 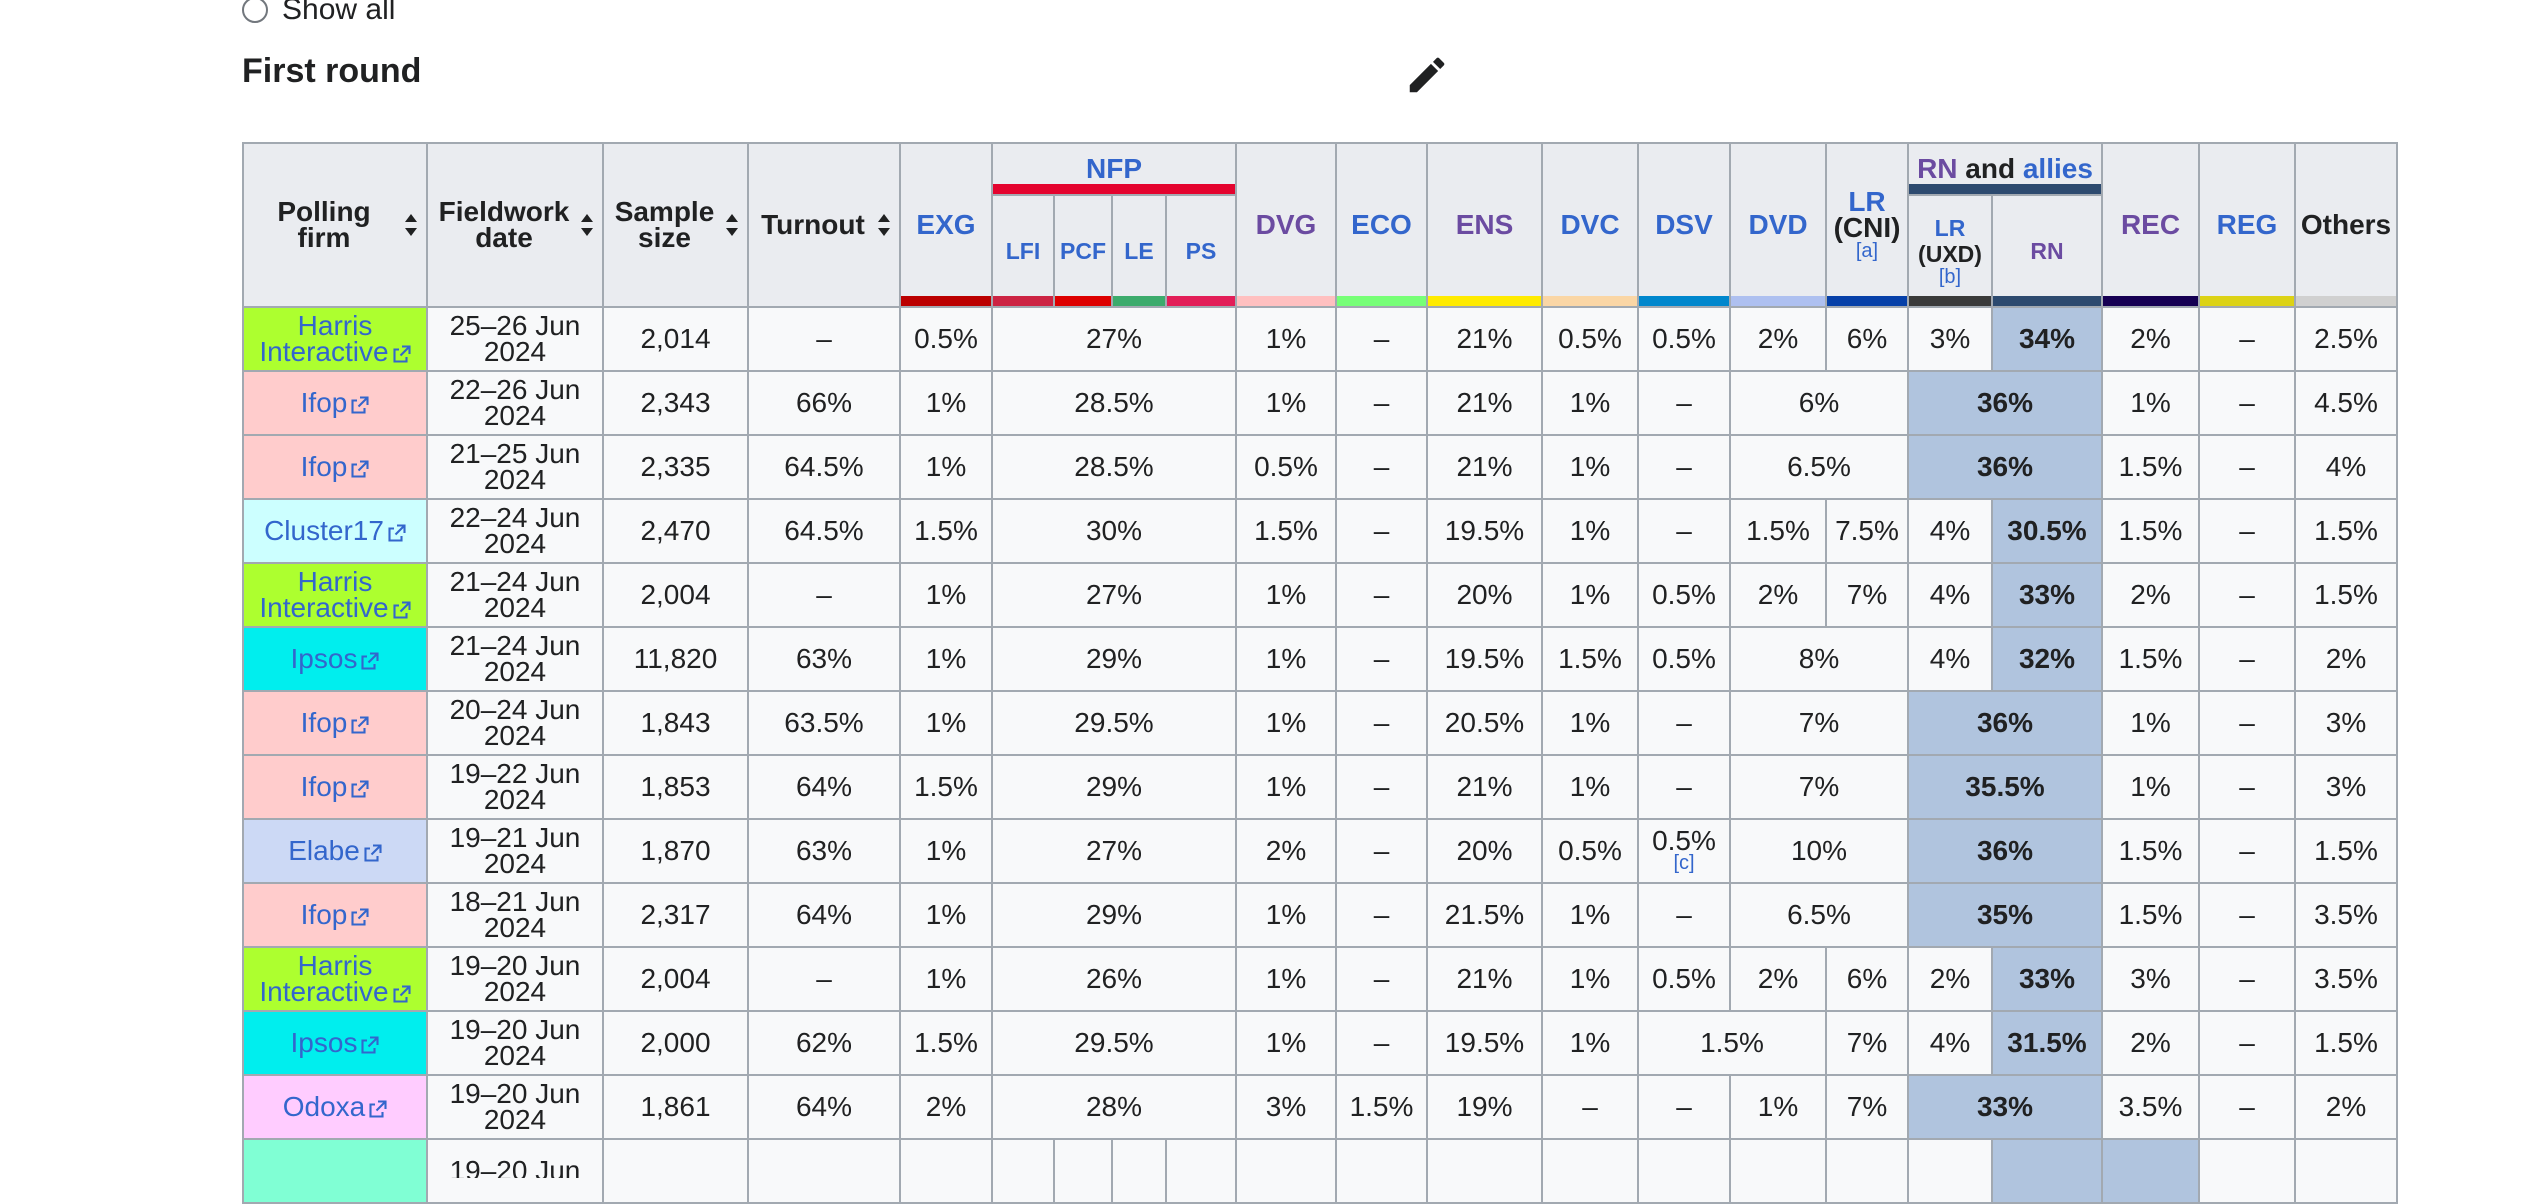 I want to click on cell-lr: 6%, so click(x=1867, y=339).